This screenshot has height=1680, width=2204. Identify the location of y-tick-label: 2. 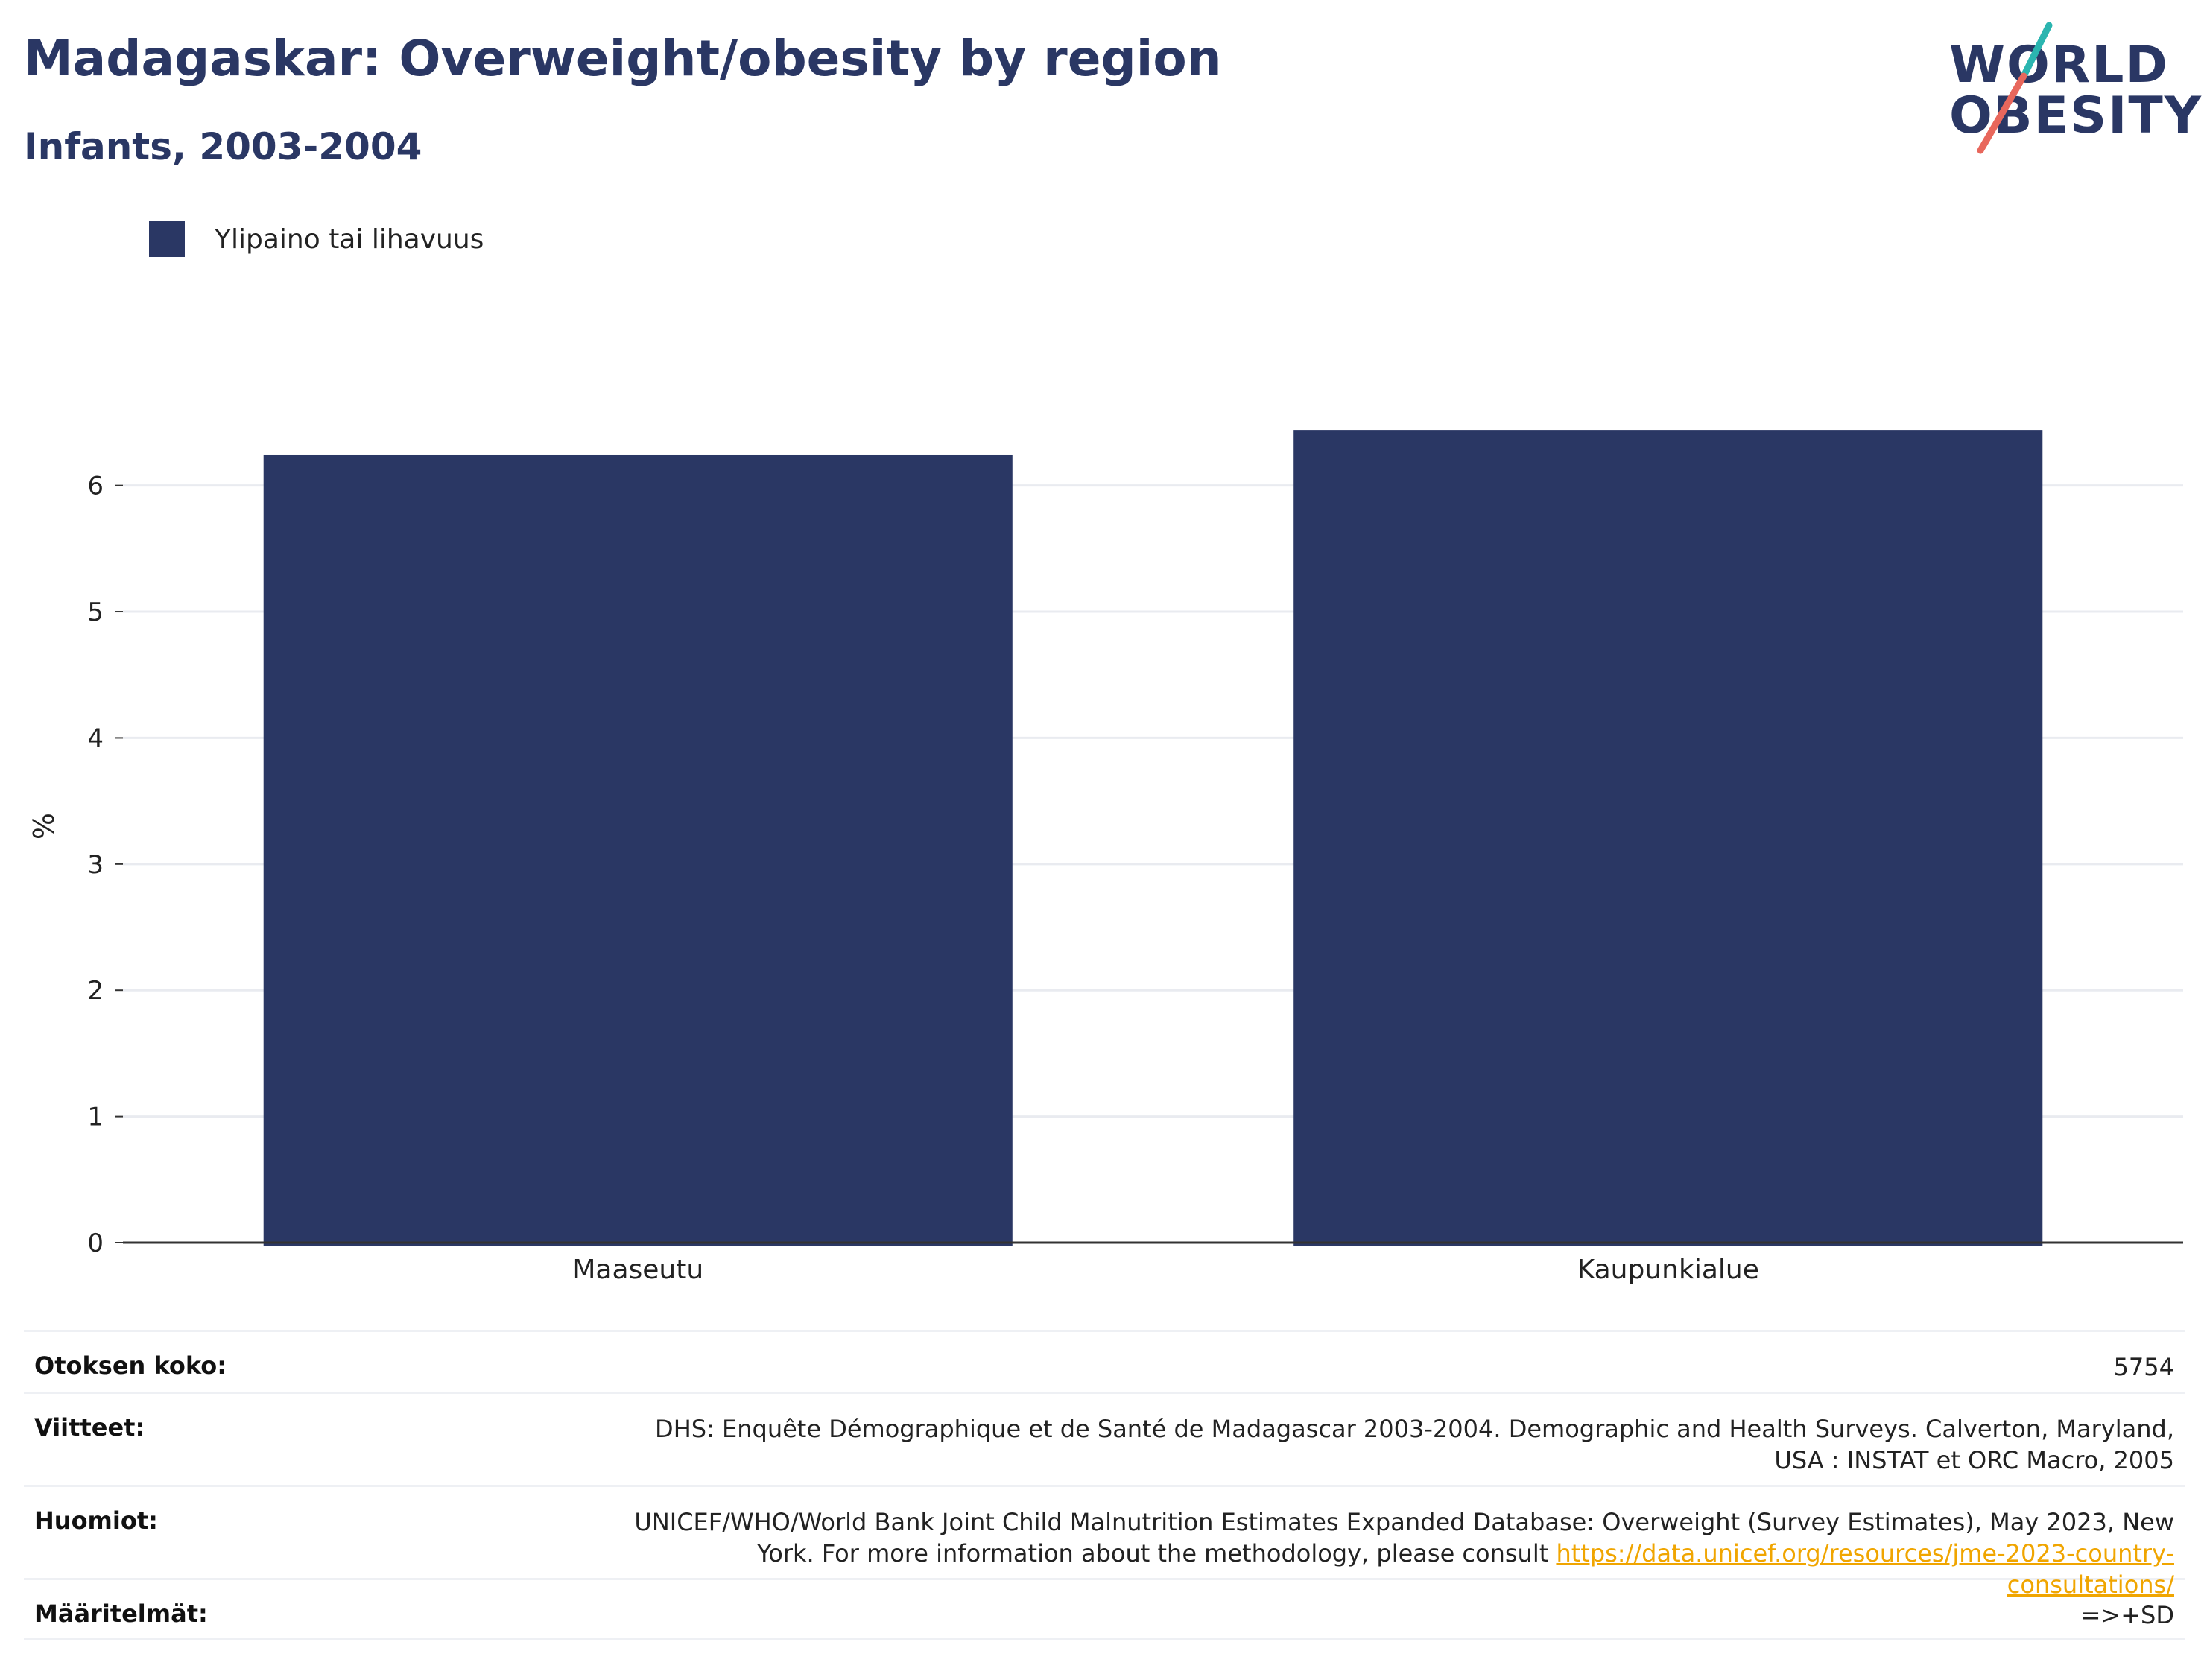
(95, 991).